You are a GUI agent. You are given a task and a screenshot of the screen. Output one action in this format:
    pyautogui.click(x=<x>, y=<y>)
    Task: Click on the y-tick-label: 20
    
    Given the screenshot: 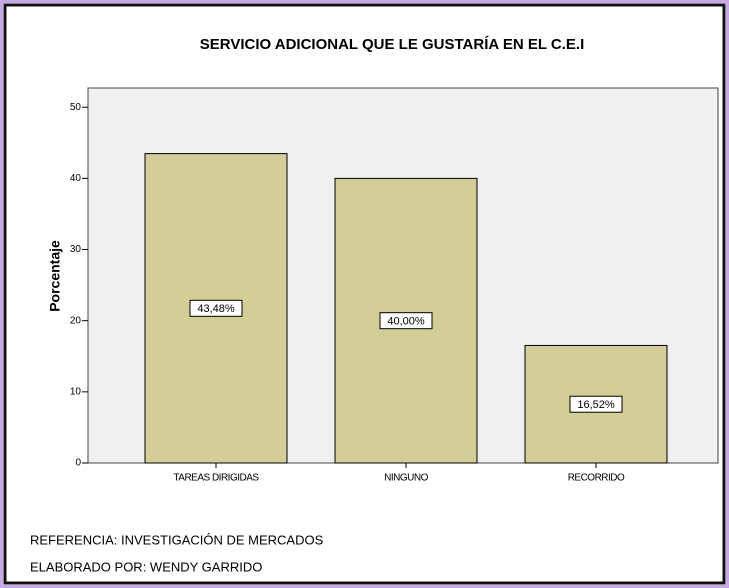 What is the action you would take?
    pyautogui.click(x=76, y=320)
    